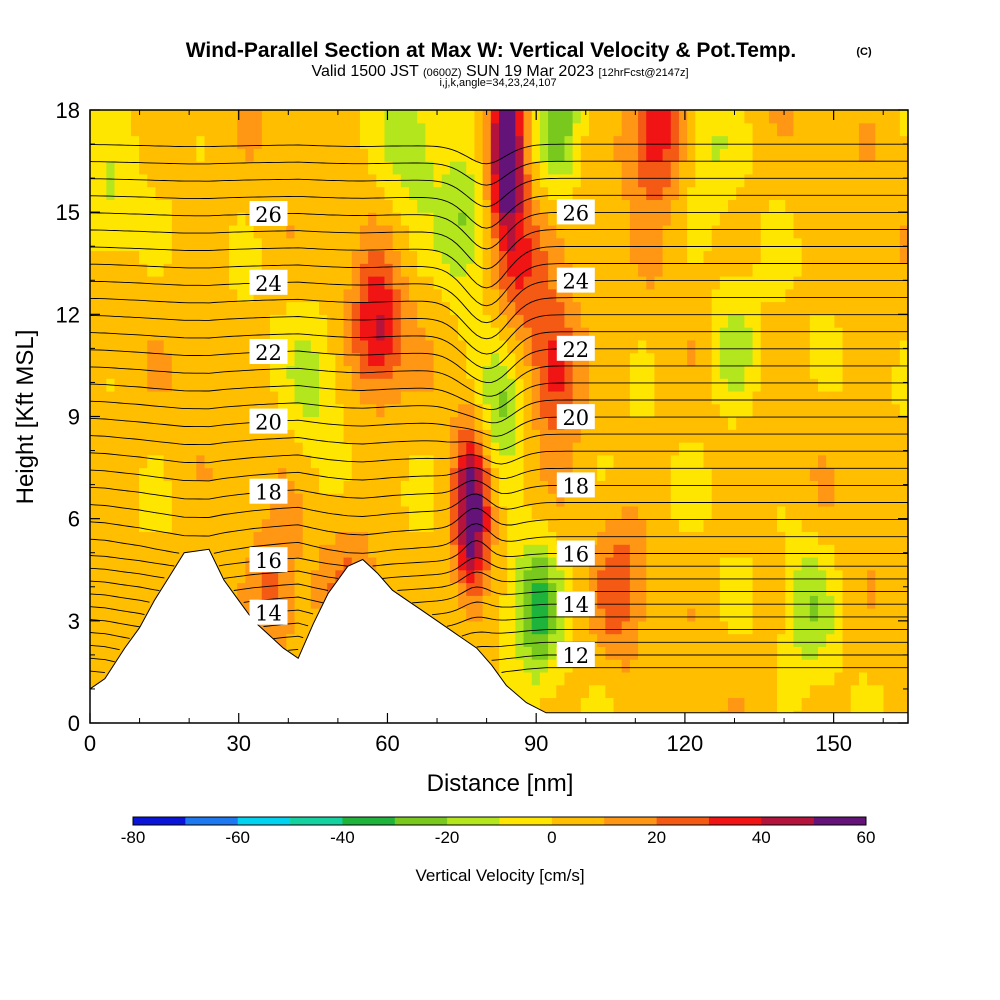 The width and height of the screenshot is (1000, 1000). What do you see at coordinates (264, 821) in the screenshot?
I see `colorbar-swatch` at bounding box center [264, 821].